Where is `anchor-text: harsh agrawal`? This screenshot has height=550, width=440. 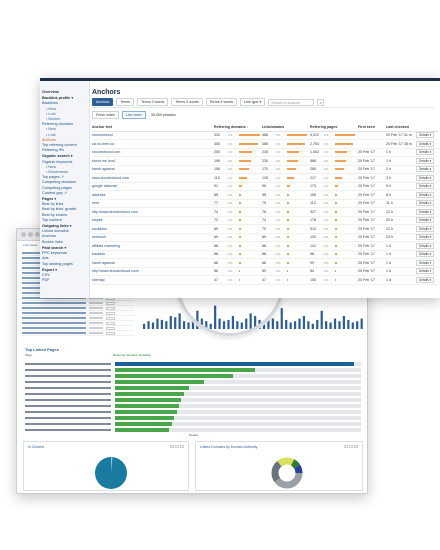 anchor-text: harsh agrawal is located at coordinates (153, 169).